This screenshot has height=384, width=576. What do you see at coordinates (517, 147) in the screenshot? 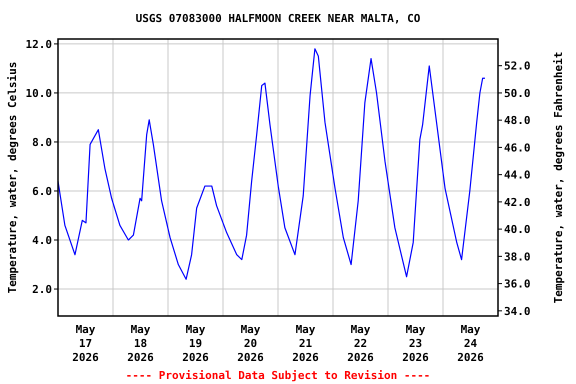
I see `y2-tick-label: 46.0` at bounding box center [517, 147].